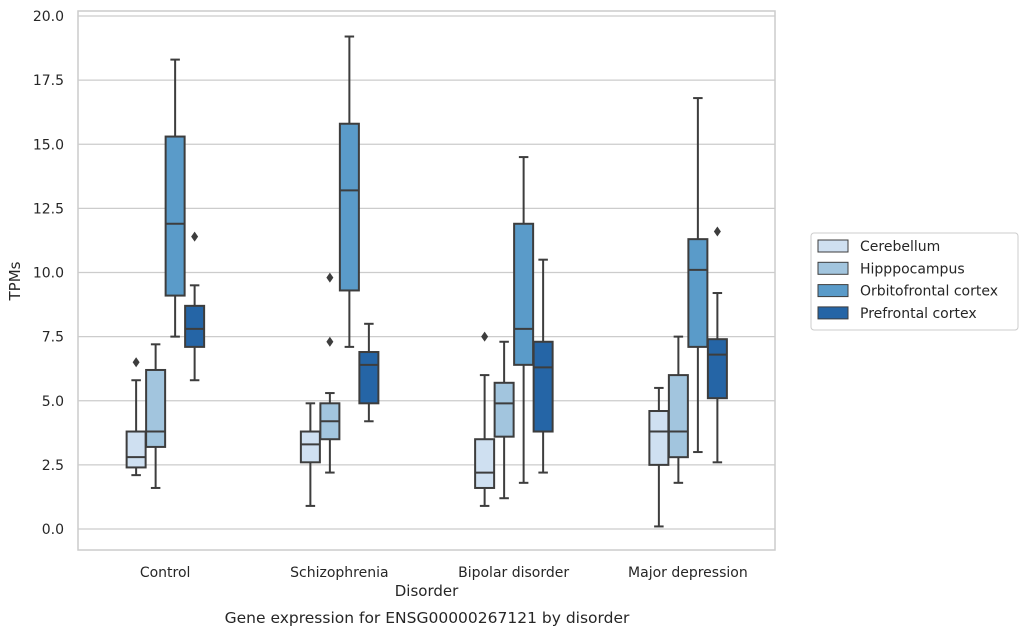 The height and width of the screenshot is (636, 1028). I want to click on y-axis-ticks: 0.0 2.5 5.0 7.5 10.0 12.5 15.0 17.5 20.0, so click(48, 273).